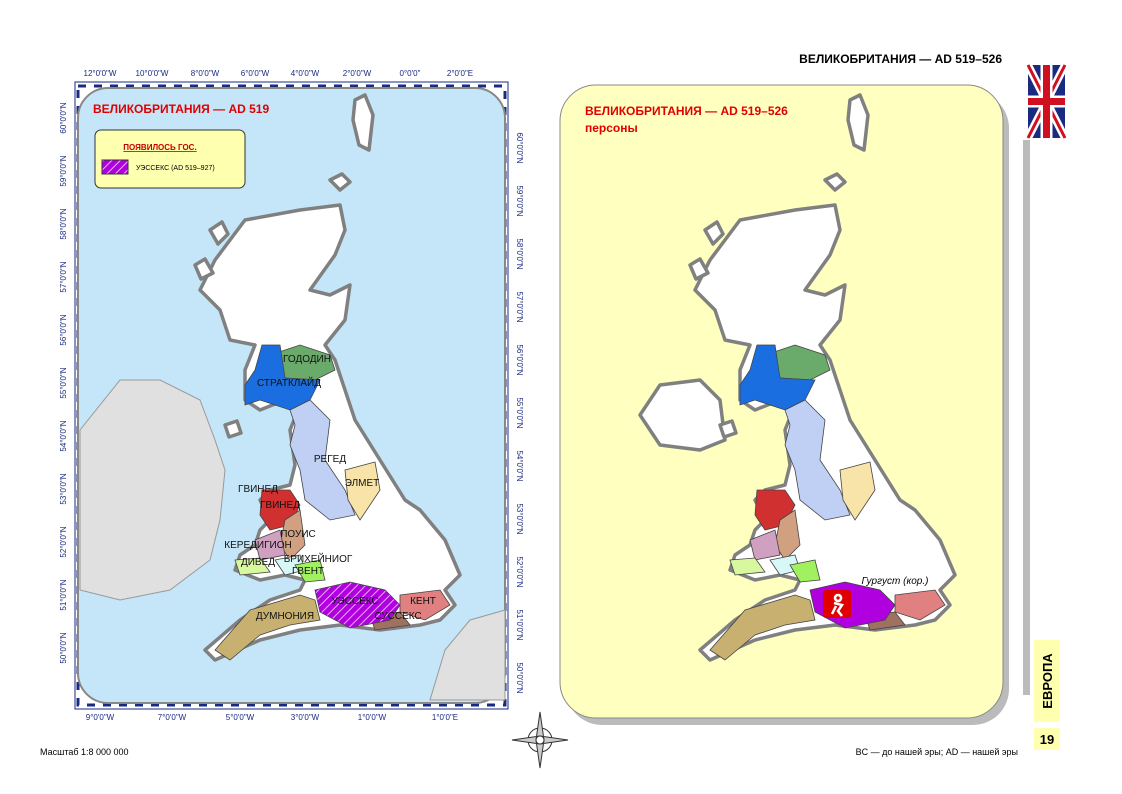  Describe the element at coordinates (362, 483) in the screenshot. I see `region-label: ЭЛМЕТ` at that location.